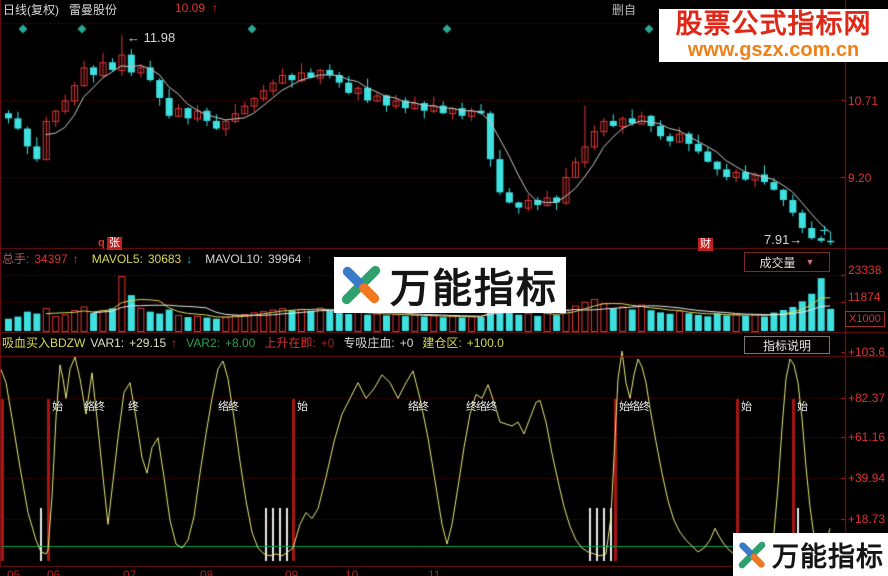 Image resolution: width=888 pixels, height=576 pixels. Describe the element at coordinates (863, 101) in the screenshot. I see `price-axis-label: 10.71` at that location.